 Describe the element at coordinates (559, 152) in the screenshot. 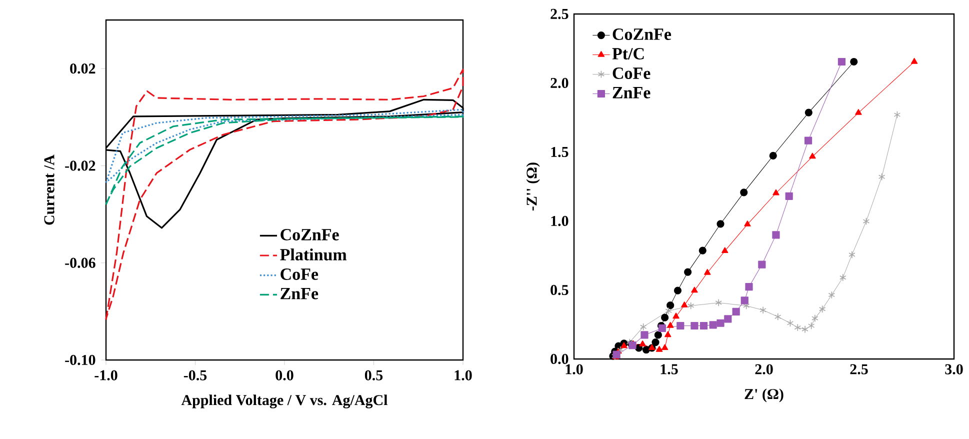

I see `y-tick-label: 1.5` at that location.